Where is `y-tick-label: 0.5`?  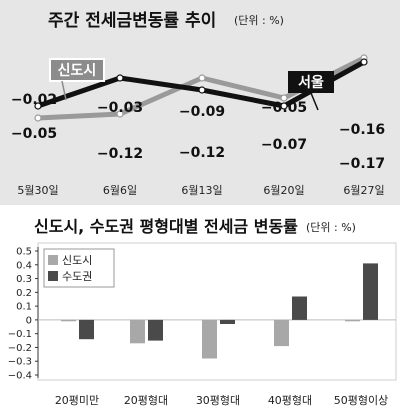 y-tick-label: 0.5 is located at coordinates (24, 252).